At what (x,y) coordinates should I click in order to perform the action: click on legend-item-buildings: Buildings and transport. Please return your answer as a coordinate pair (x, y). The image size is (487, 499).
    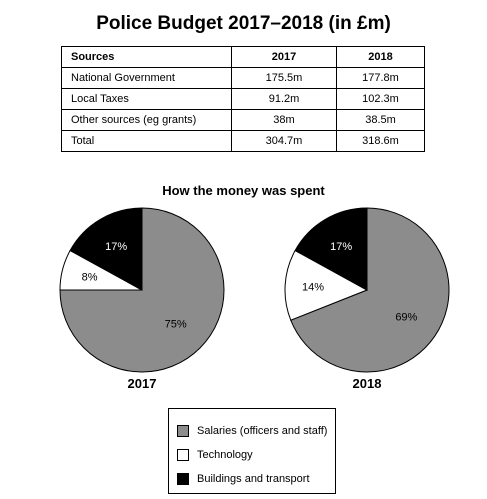
    Looking at the image, I should click on (243, 479).